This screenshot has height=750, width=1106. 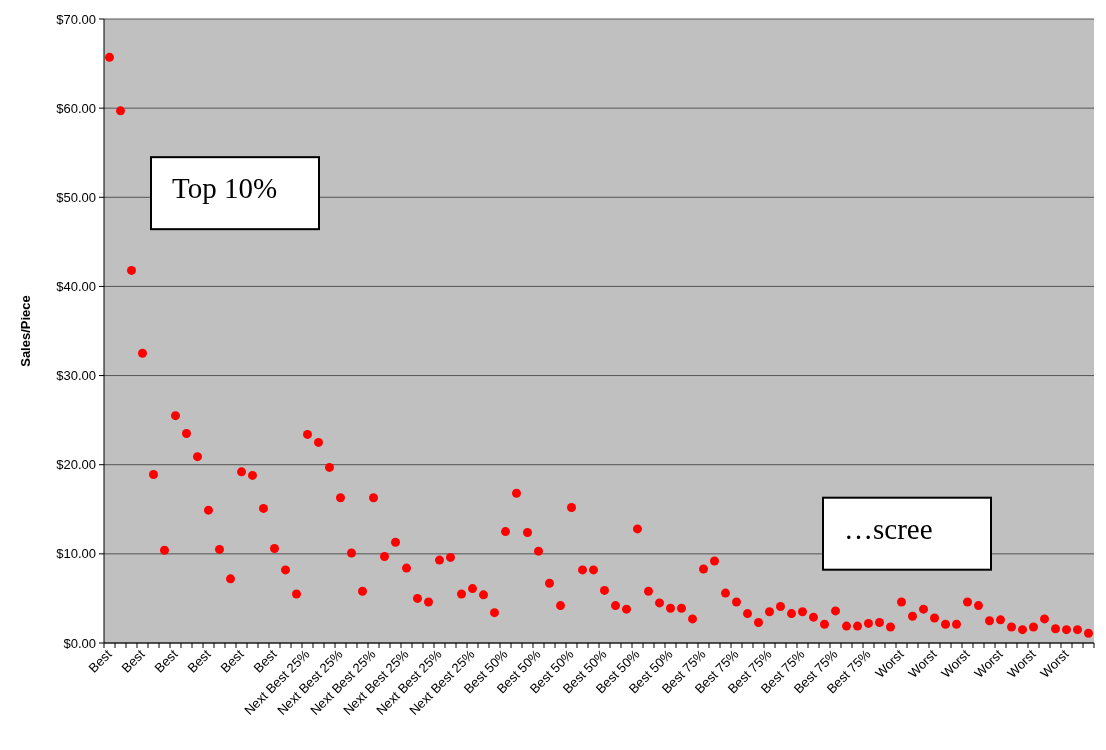 What do you see at coordinates (76, 197) in the screenshot?
I see `y-tick-label: $50.00` at bounding box center [76, 197].